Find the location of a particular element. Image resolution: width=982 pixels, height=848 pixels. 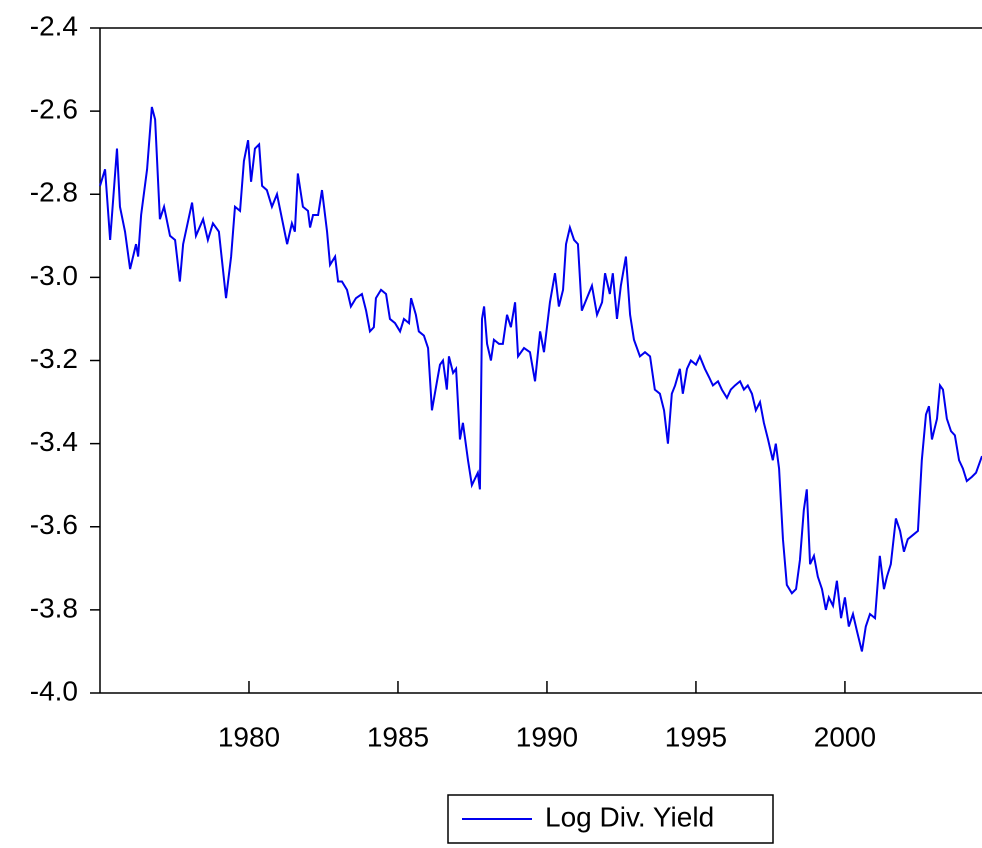

legend-label: Log Div. Yield is located at coordinates (629, 816).